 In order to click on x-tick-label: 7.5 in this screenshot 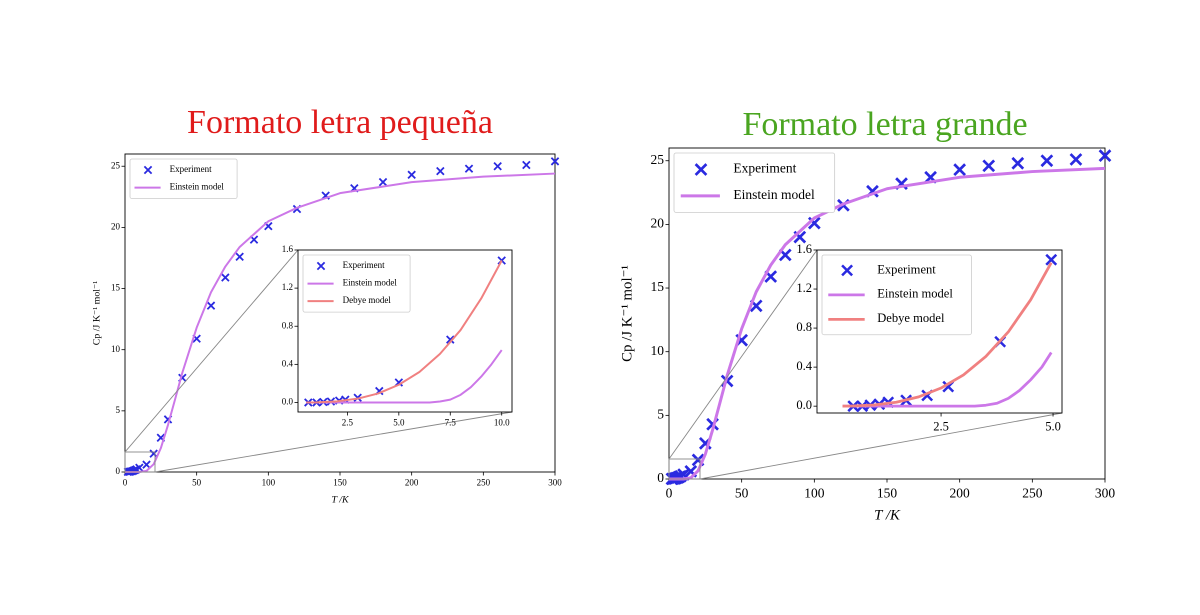, I will do `click(451, 423)`.